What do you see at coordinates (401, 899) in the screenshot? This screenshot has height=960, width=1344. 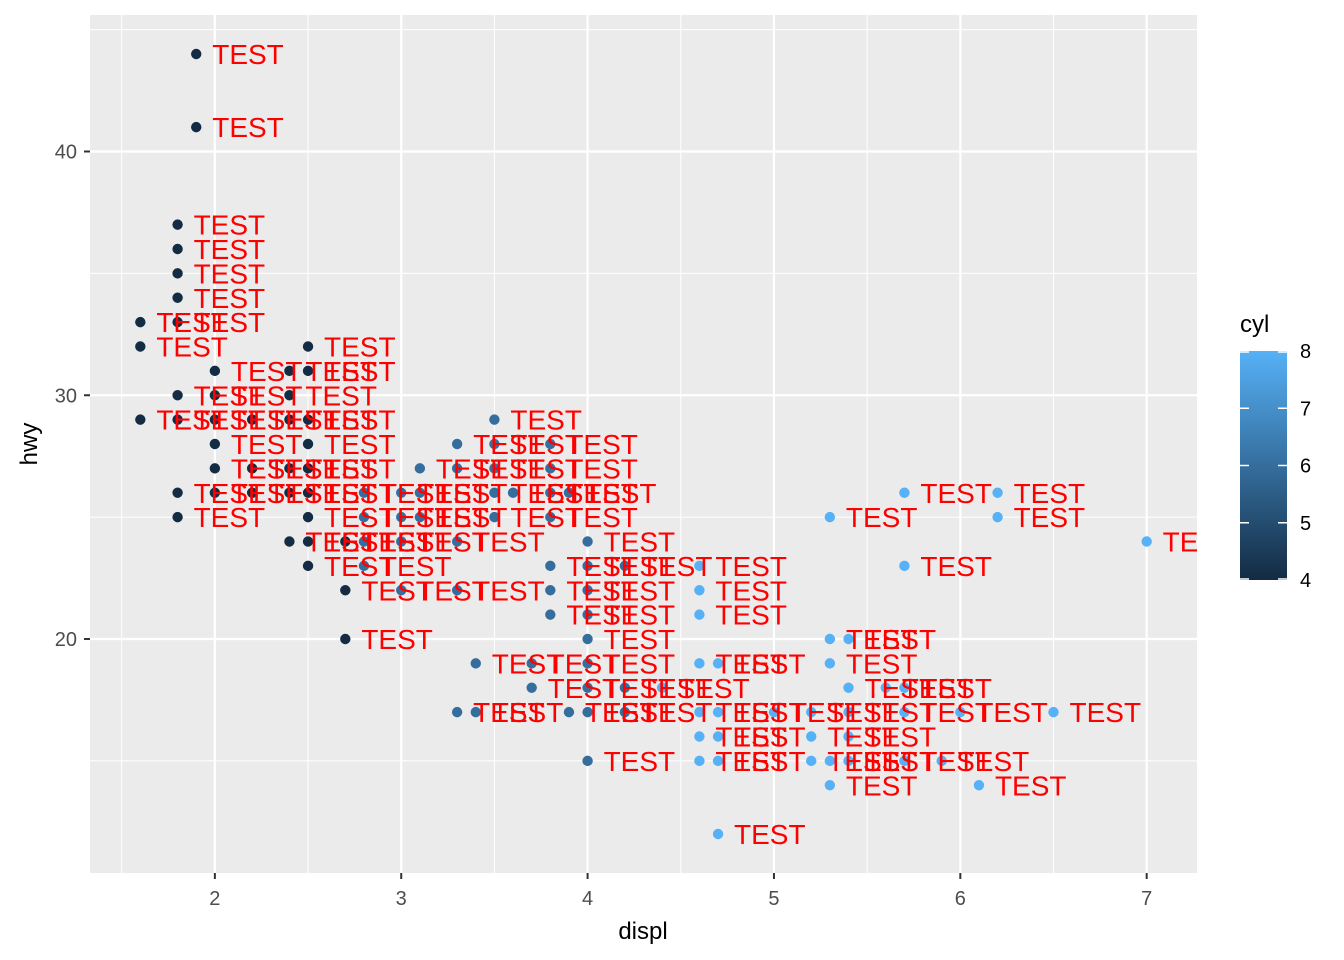 I see `x-tick-label: 3` at bounding box center [401, 899].